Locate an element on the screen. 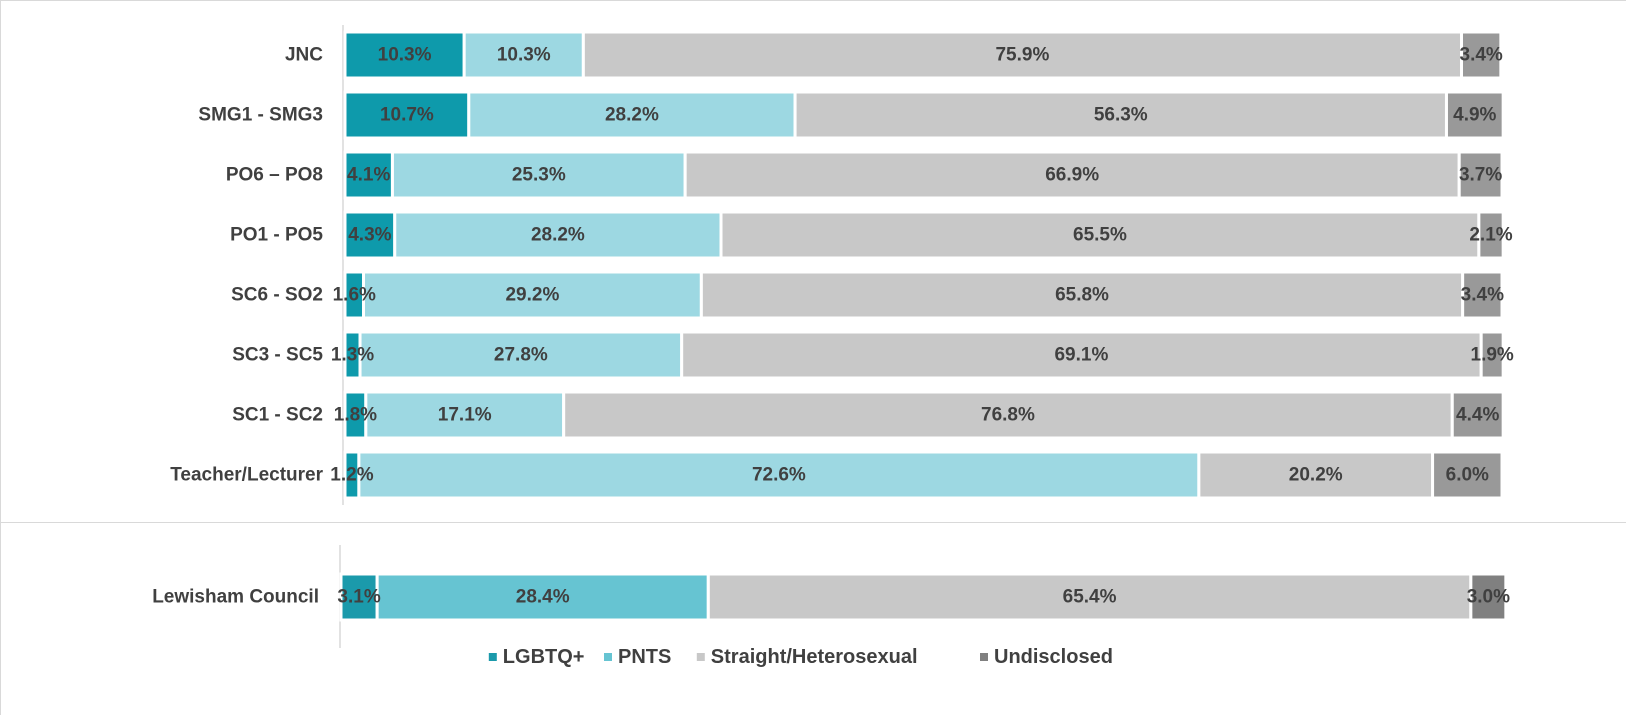 The image size is (1626, 720). value-label: 17.1% is located at coordinates (465, 415).